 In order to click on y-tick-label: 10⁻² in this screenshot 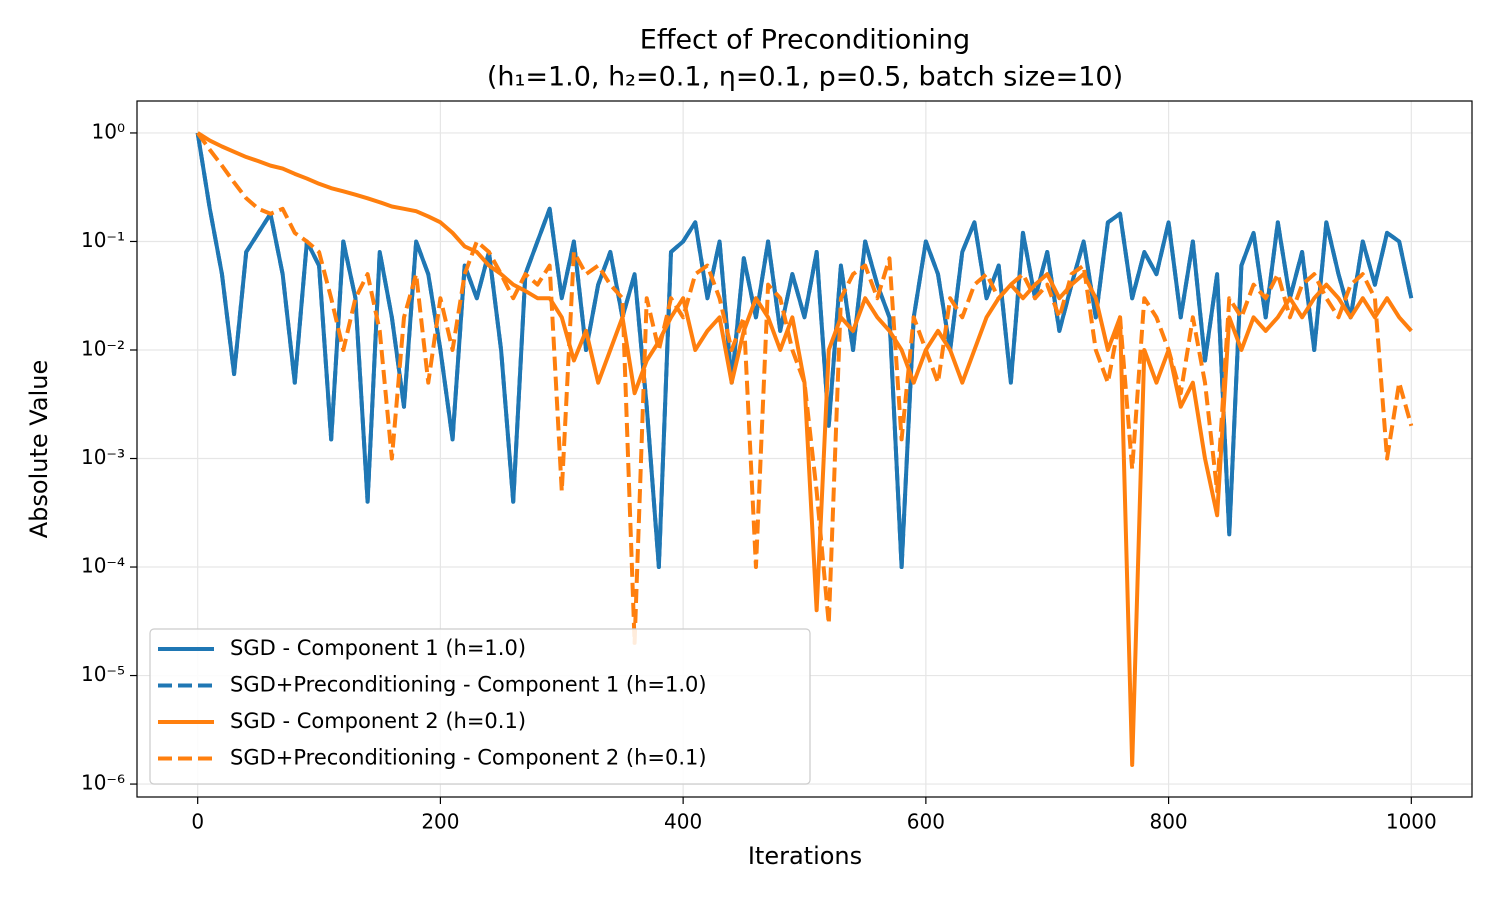, I will do `click(103, 348)`.